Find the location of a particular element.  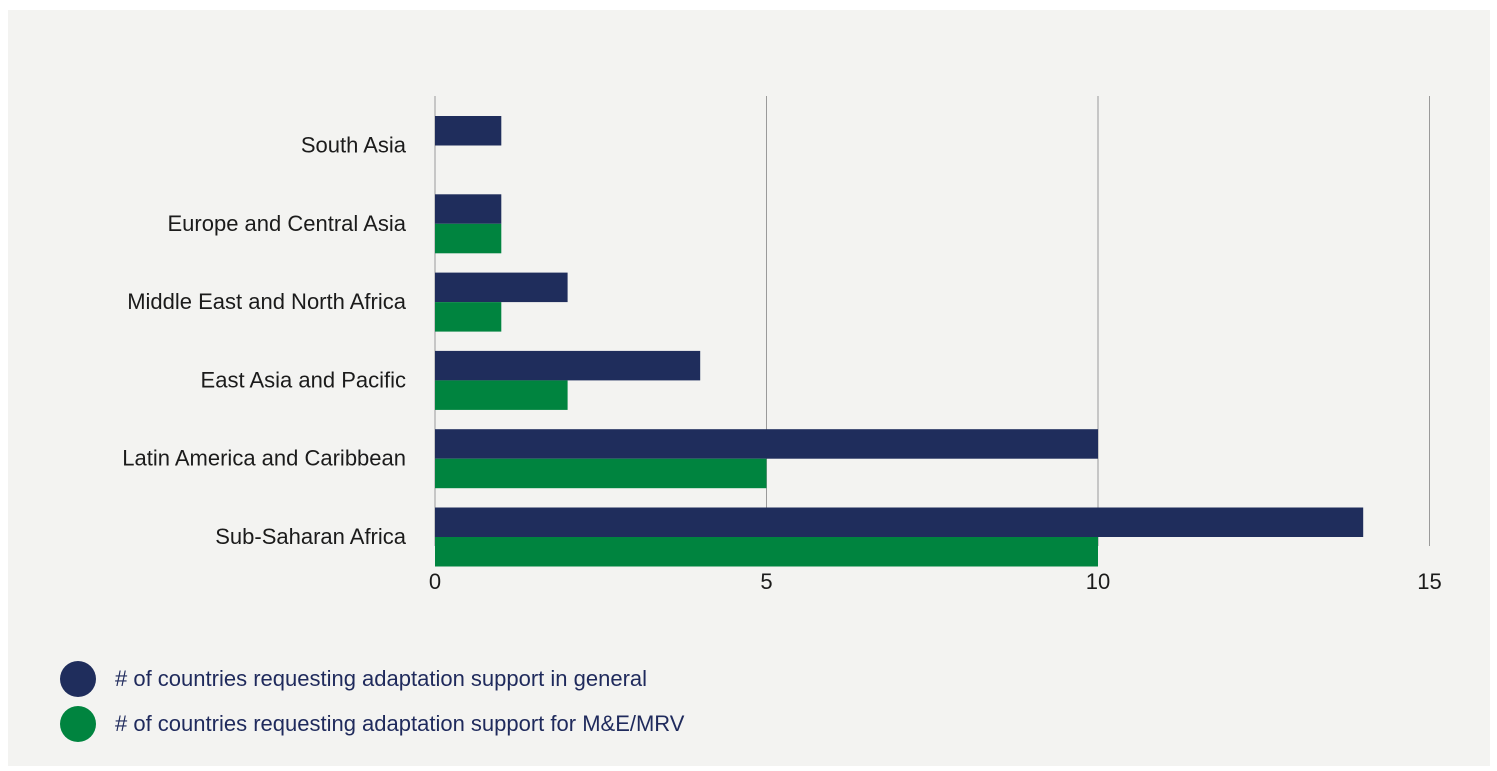

legend-swatch-me-mrv is located at coordinates (78, 723).